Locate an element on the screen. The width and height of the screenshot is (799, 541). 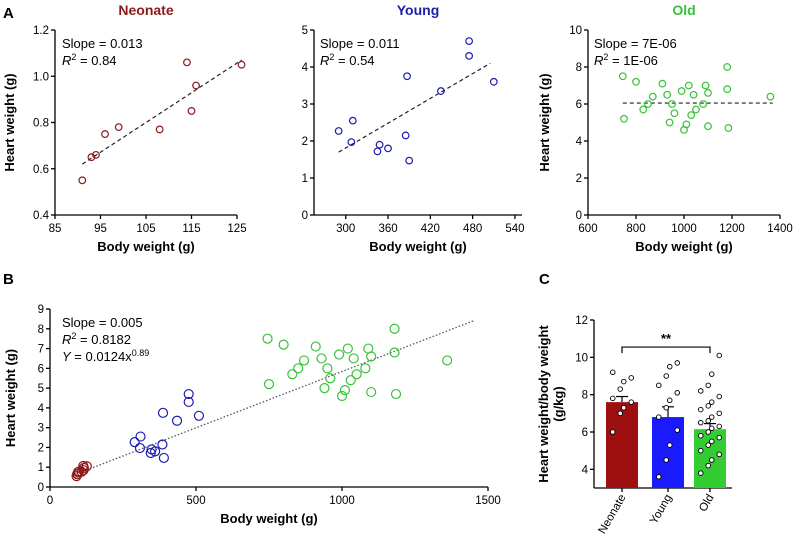
x-axis-label: Body weight (g) is located at coordinates (146, 246).